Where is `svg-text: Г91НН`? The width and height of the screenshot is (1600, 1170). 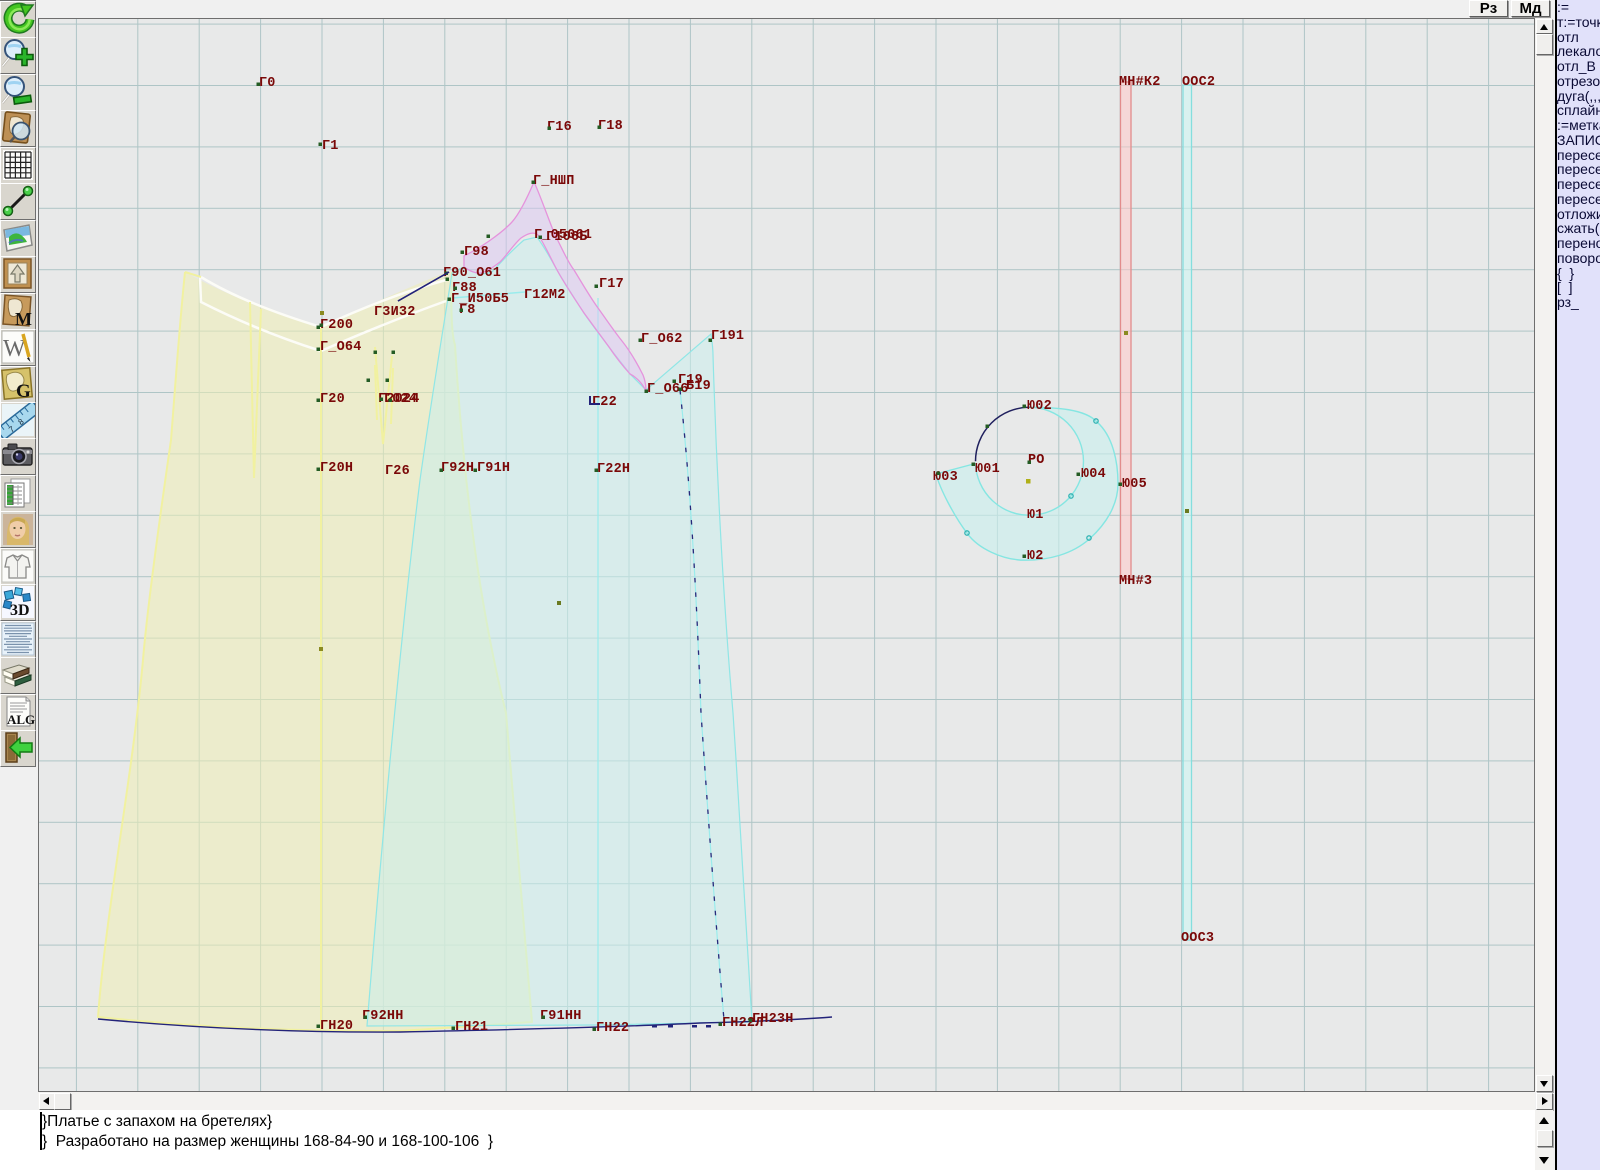 svg-text: Г91НН is located at coordinates (561, 1016).